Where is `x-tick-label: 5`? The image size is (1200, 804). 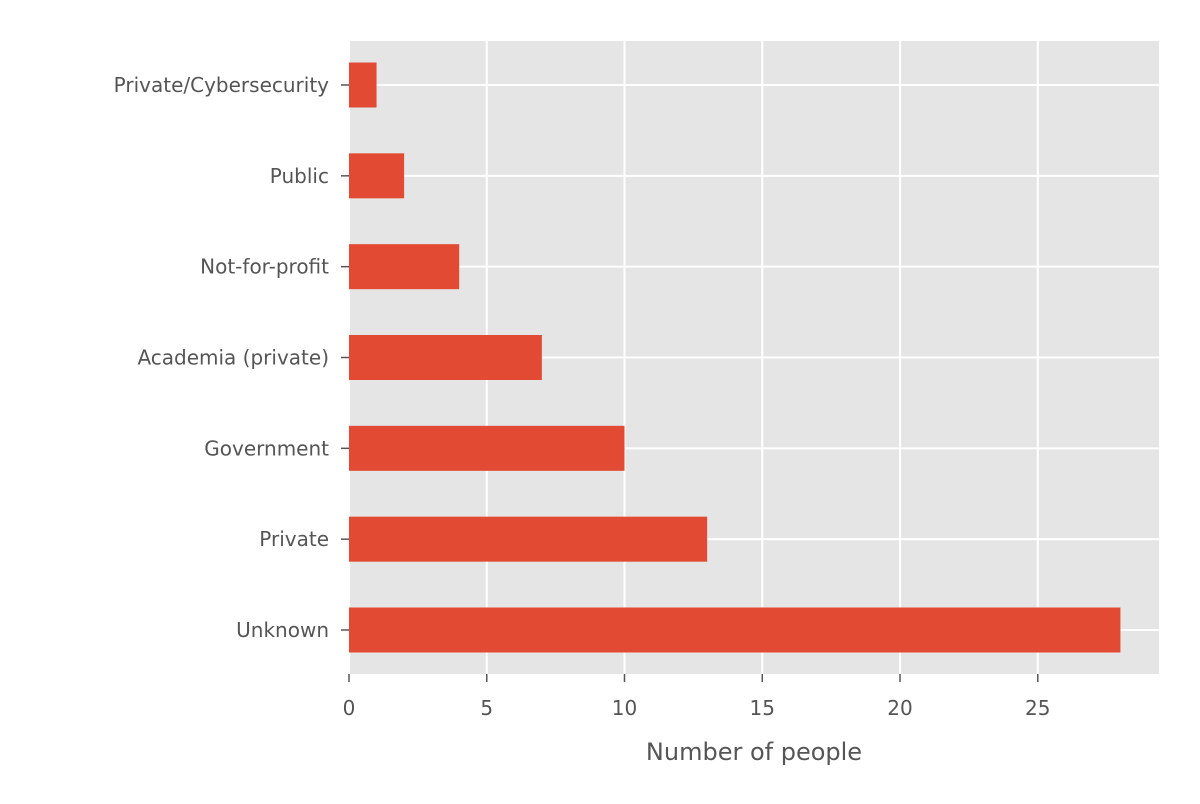 x-tick-label: 5 is located at coordinates (486, 708).